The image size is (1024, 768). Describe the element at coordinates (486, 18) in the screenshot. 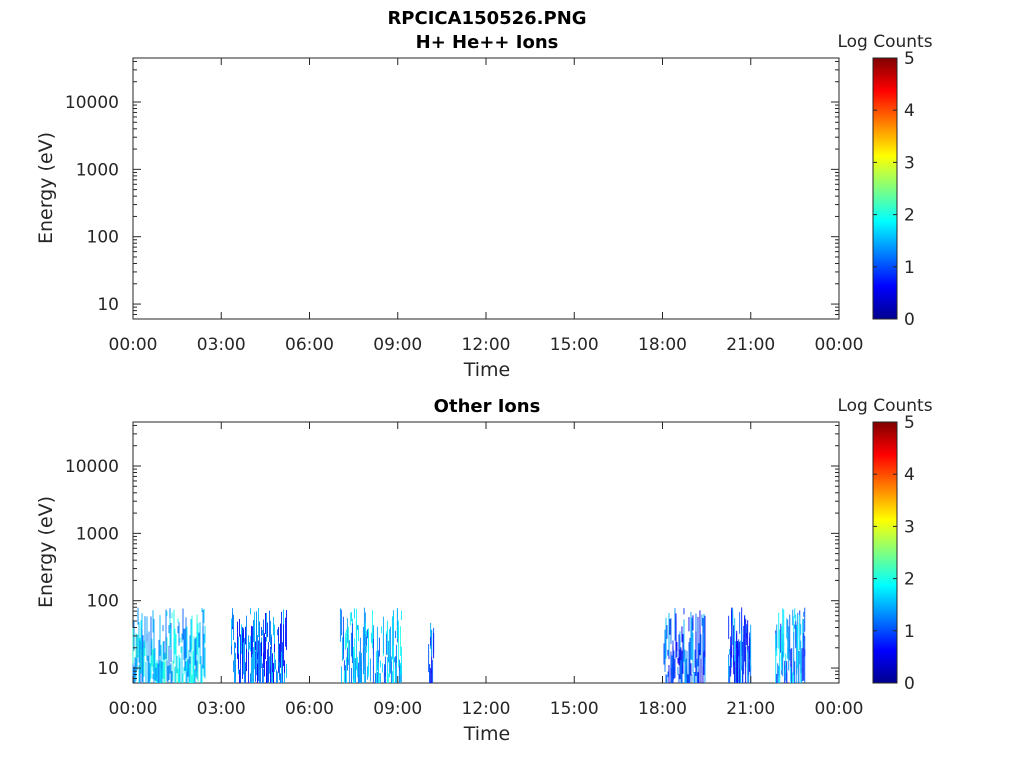

I see `figure-title: RPCICA150526.PNG` at that location.